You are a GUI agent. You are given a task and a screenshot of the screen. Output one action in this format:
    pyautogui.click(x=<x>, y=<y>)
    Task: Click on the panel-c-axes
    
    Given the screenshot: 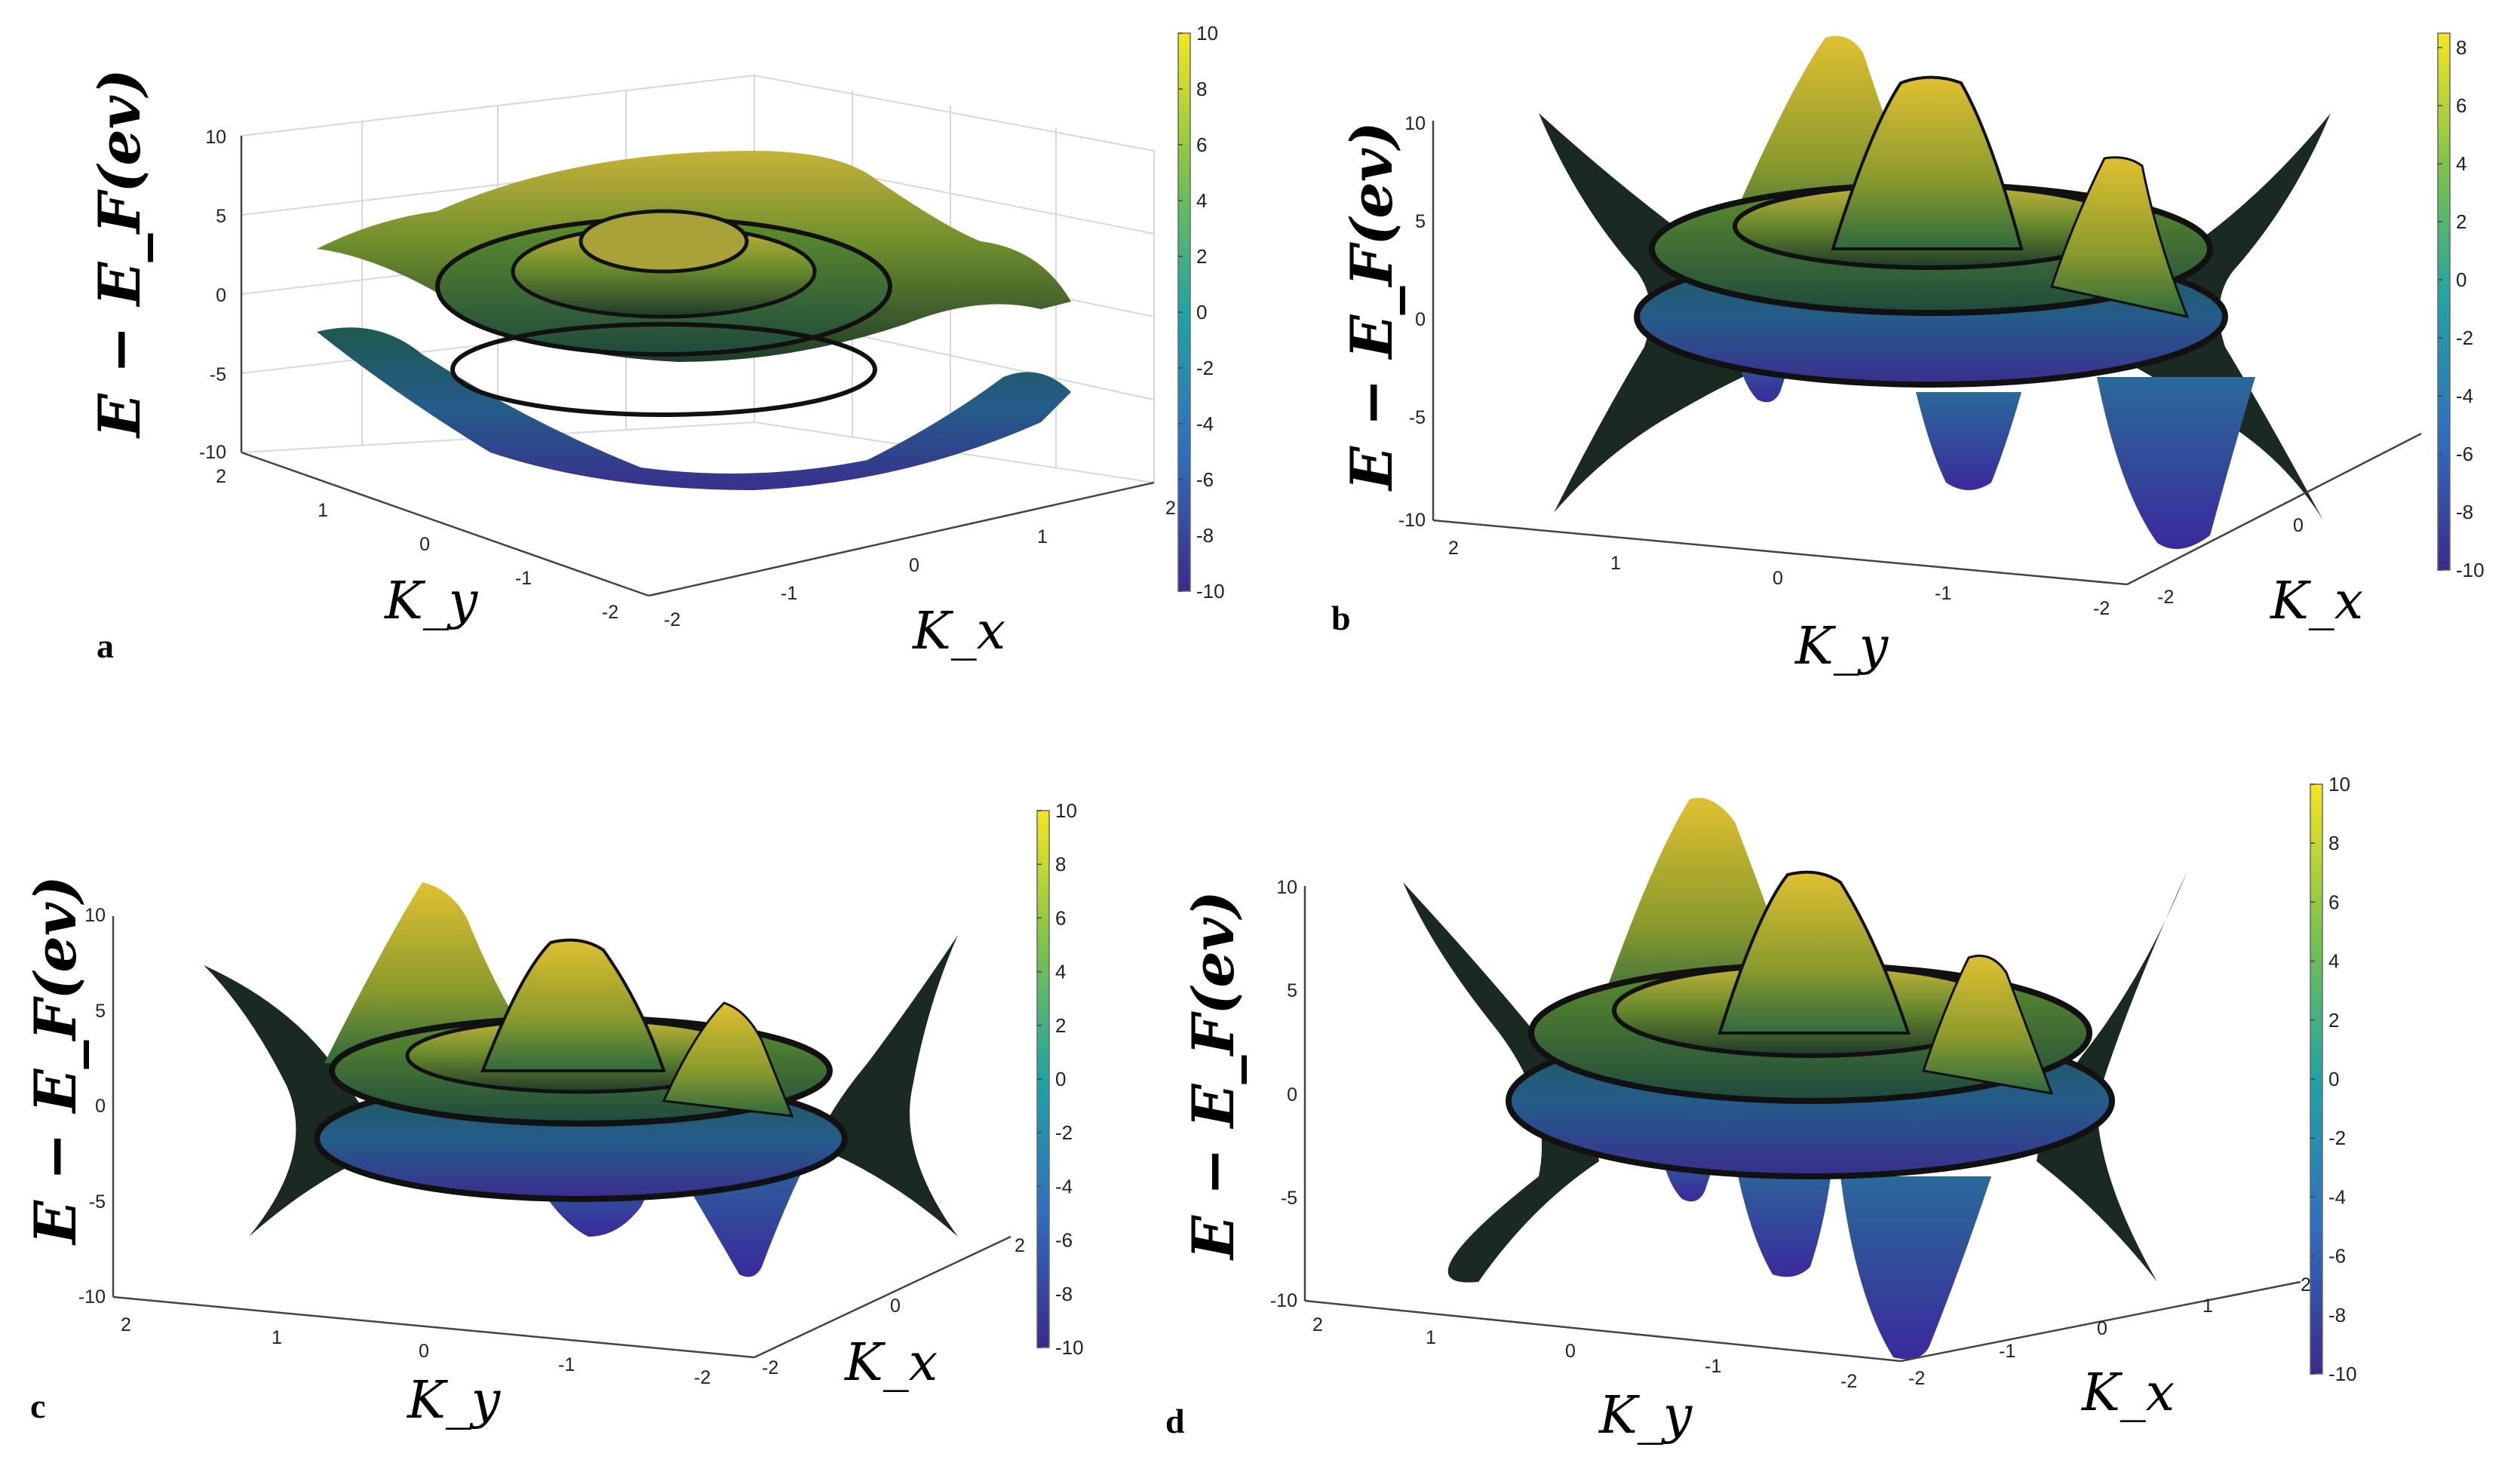 What is the action you would take?
    pyautogui.click(x=561, y=1137)
    